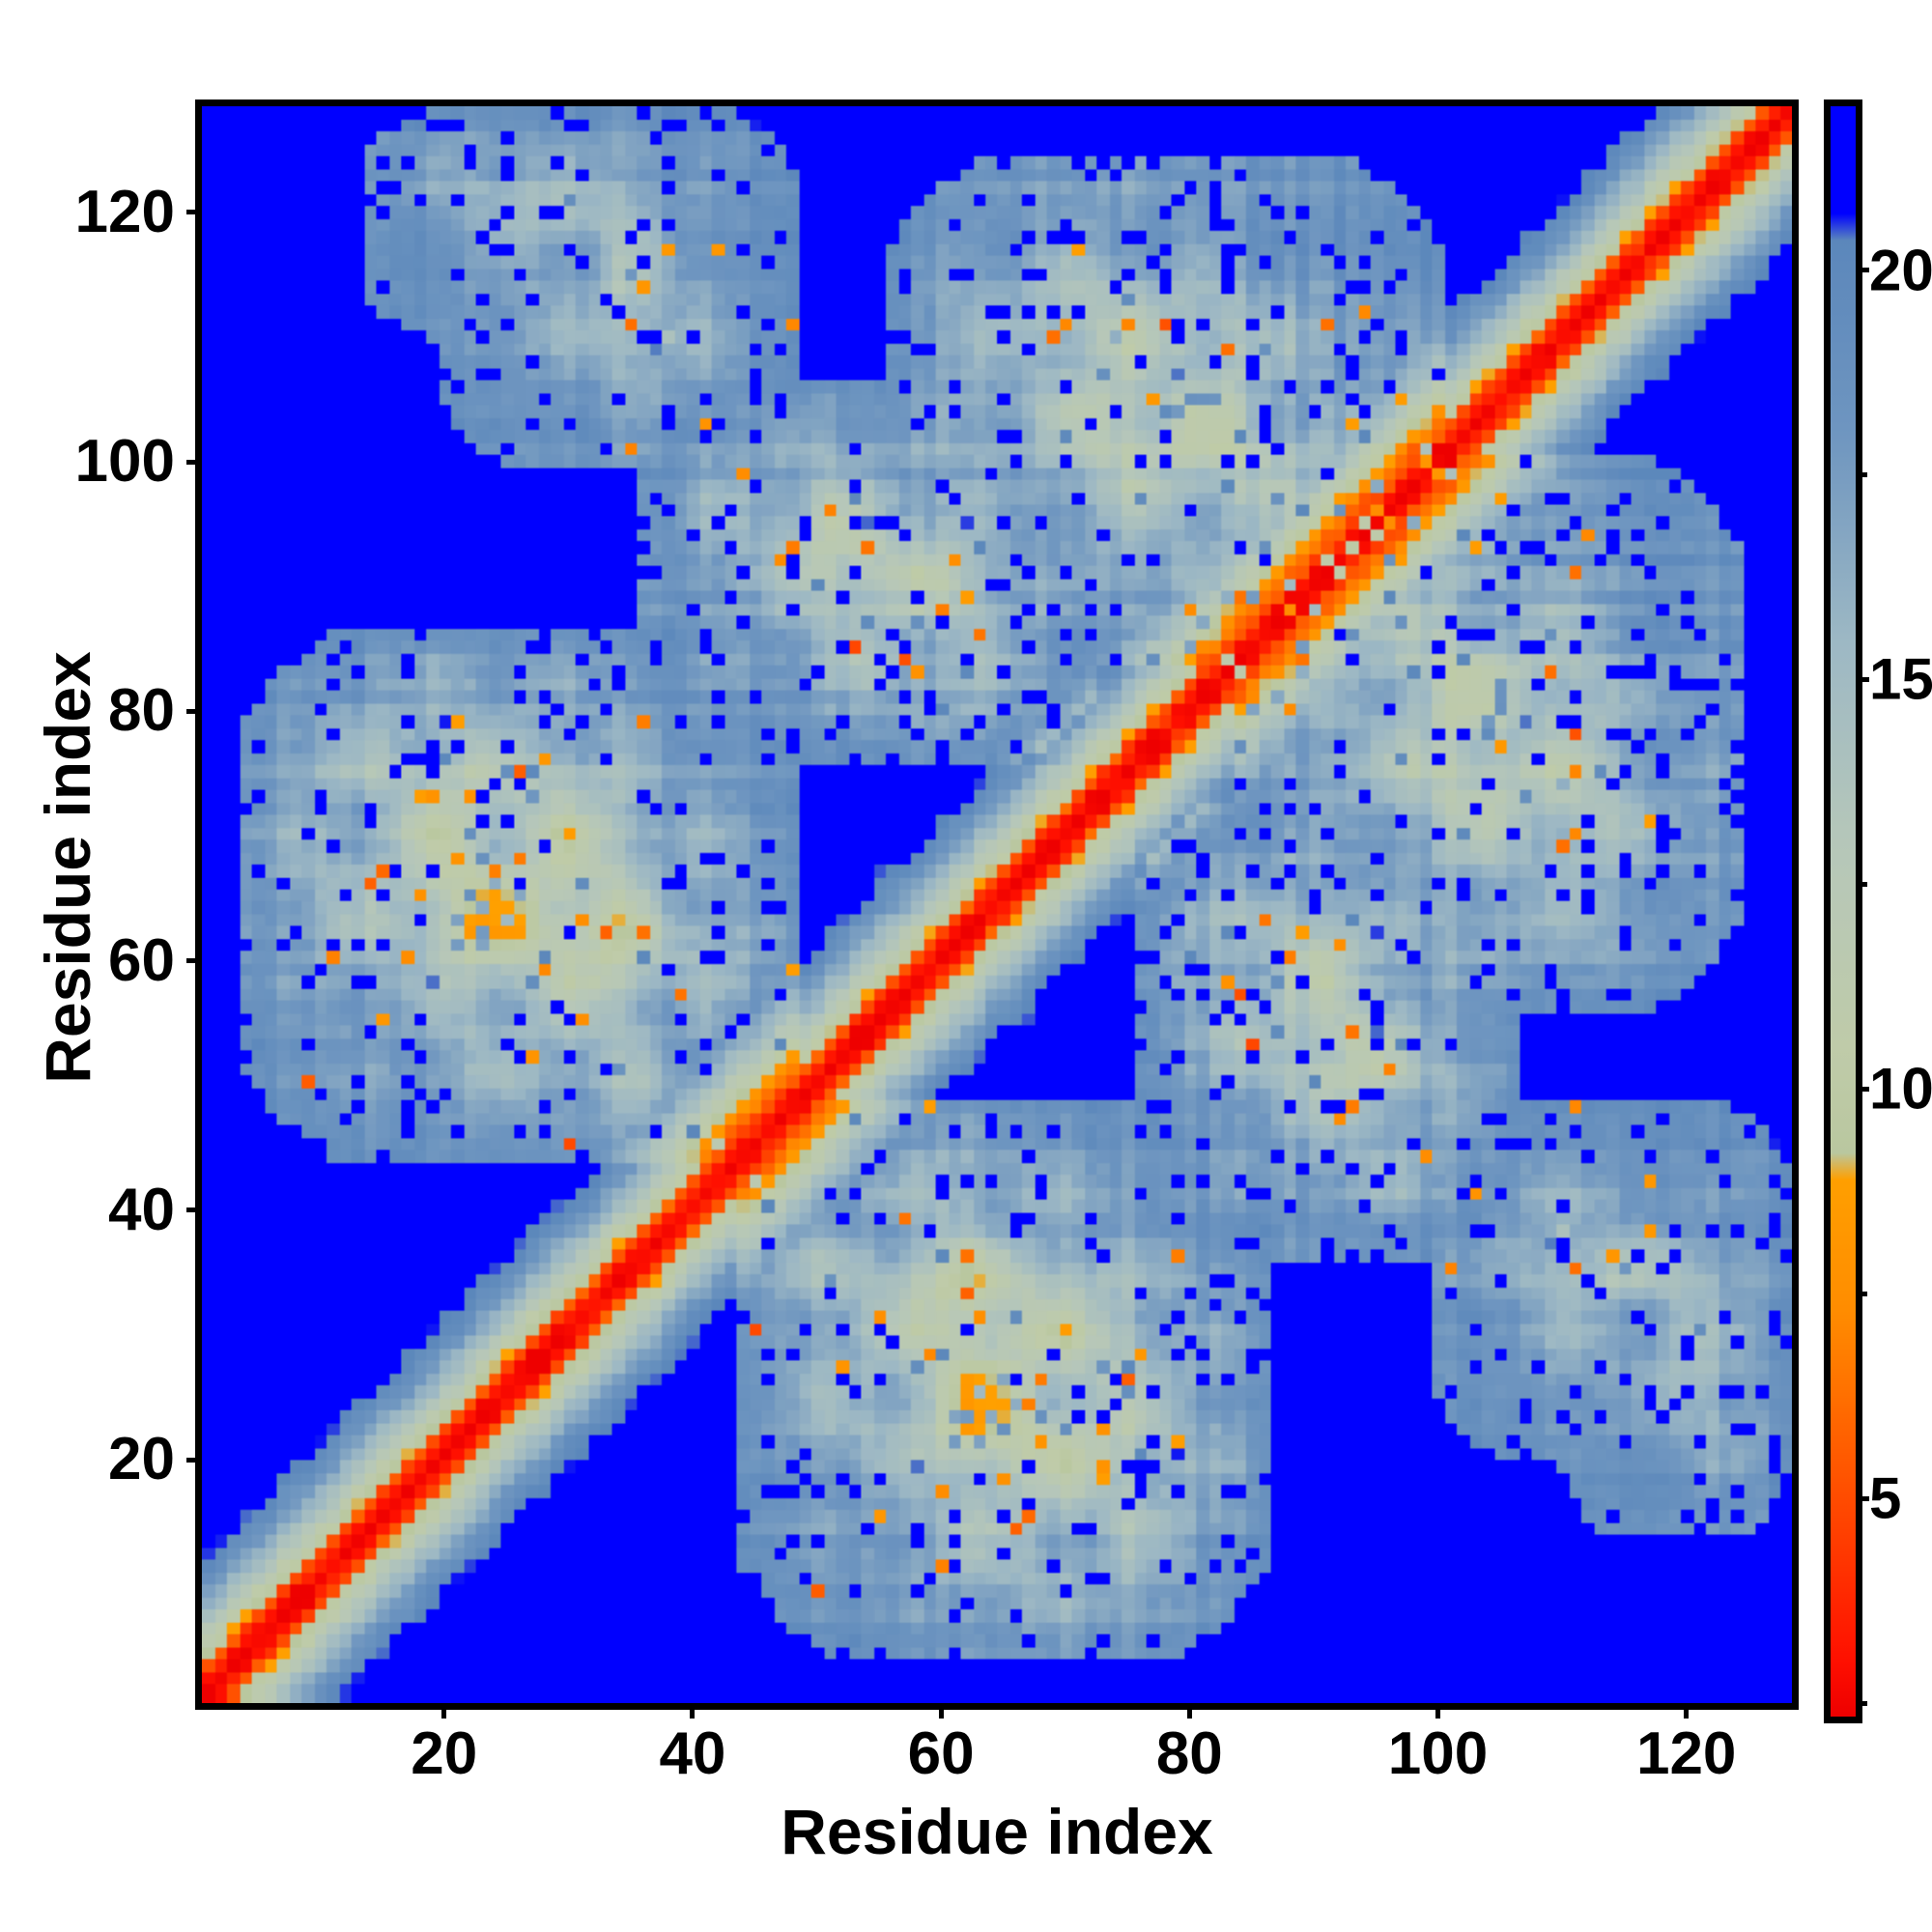 The height and width of the screenshot is (1932, 1932). What do you see at coordinates (1861, 884) in the screenshot?
I see `colorbar-minor-tick-12.5` at bounding box center [1861, 884].